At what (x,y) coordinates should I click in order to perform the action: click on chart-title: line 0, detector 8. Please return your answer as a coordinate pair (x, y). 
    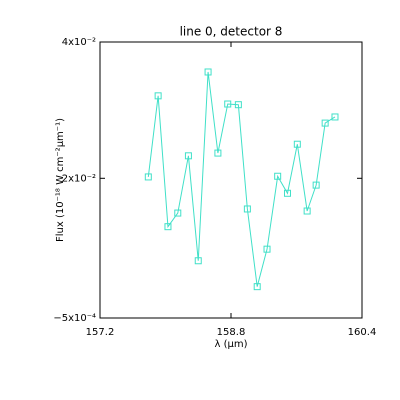
    Looking at the image, I should click on (231, 32).